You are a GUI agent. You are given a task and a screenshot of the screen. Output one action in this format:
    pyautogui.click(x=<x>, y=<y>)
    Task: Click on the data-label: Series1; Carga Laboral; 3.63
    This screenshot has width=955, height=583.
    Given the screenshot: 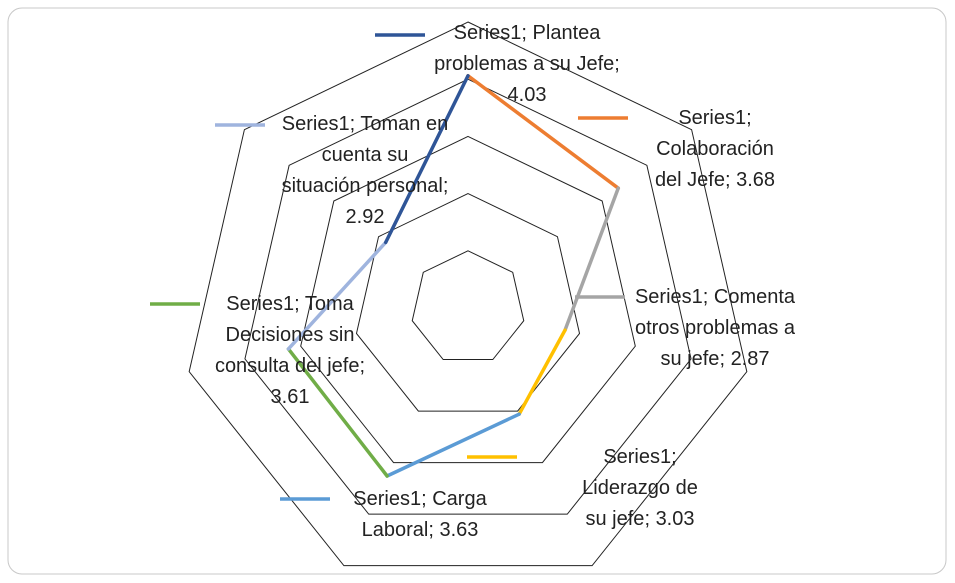 What is the action you would take?
    pyautogui.click(x=420, y=514)
    